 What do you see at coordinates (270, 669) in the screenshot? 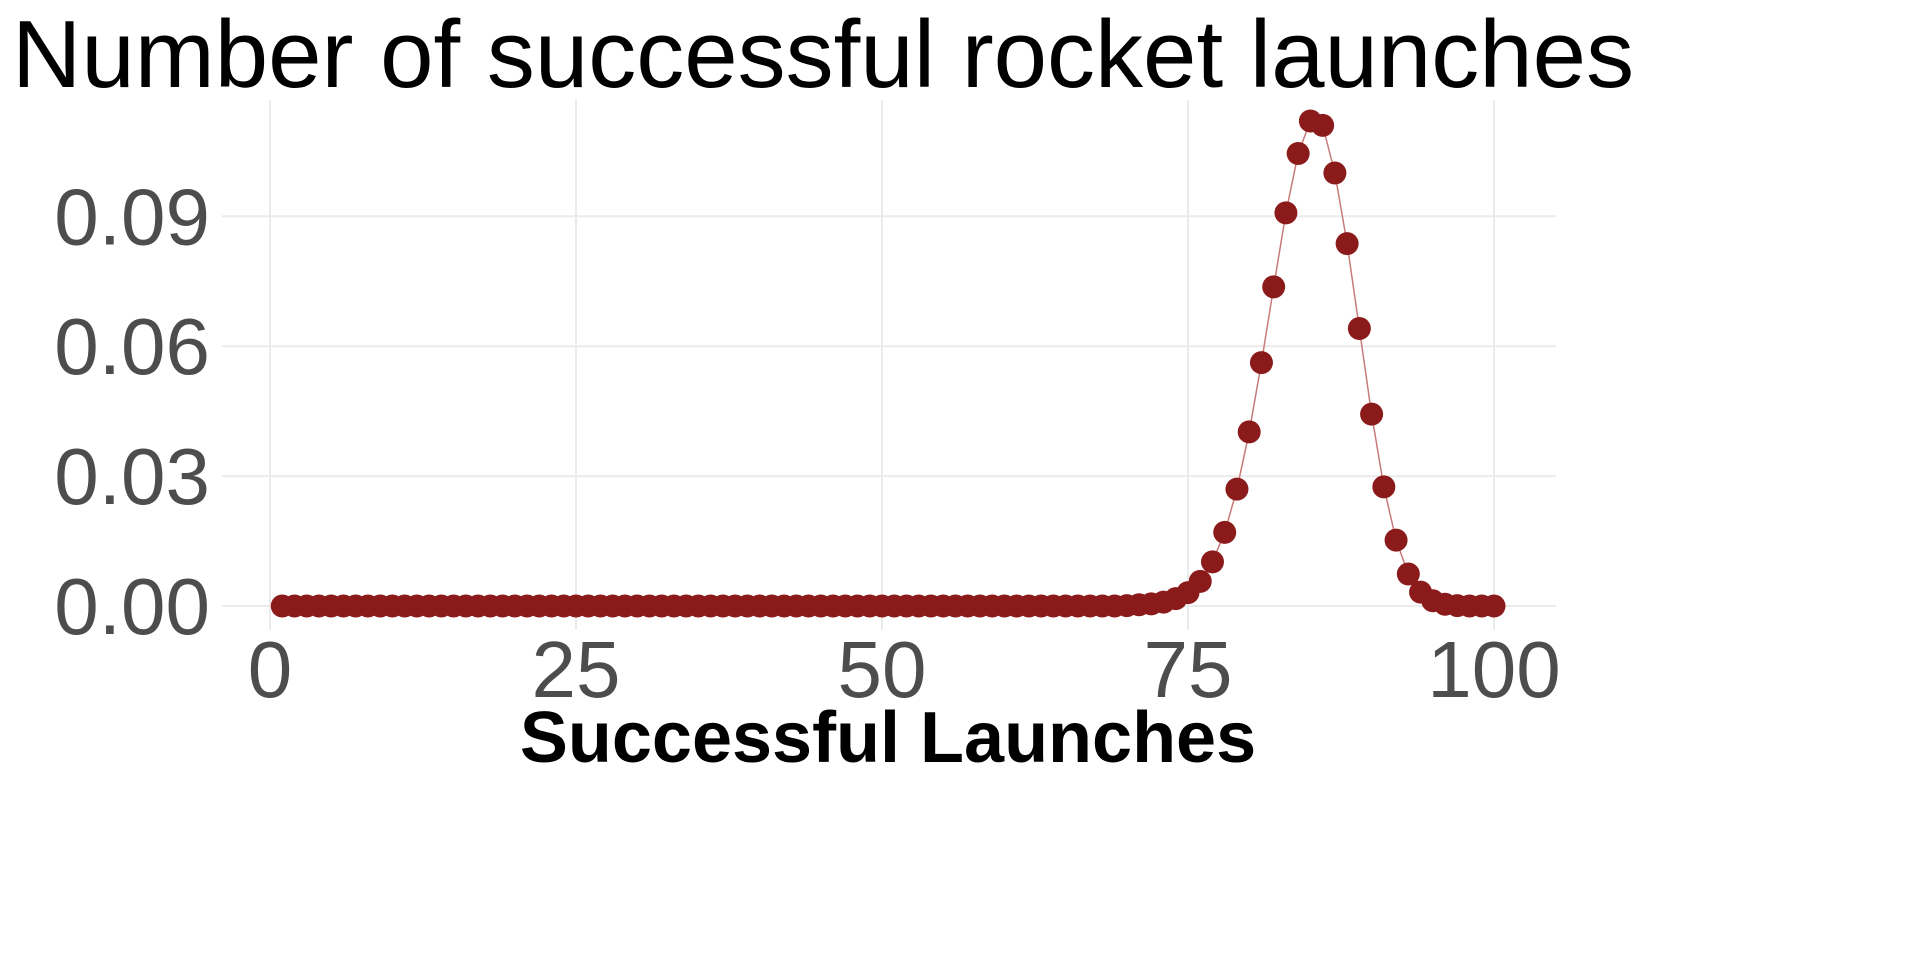
I see `x-tick-label: 0` at bounding box center [270, 669].